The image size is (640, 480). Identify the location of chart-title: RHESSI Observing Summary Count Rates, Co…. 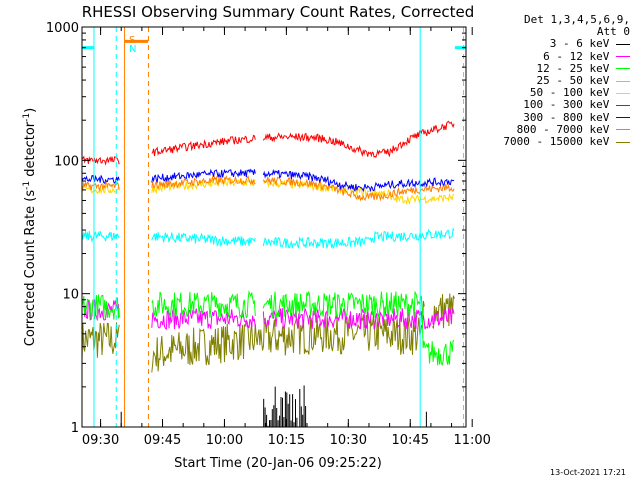
(278, 12).